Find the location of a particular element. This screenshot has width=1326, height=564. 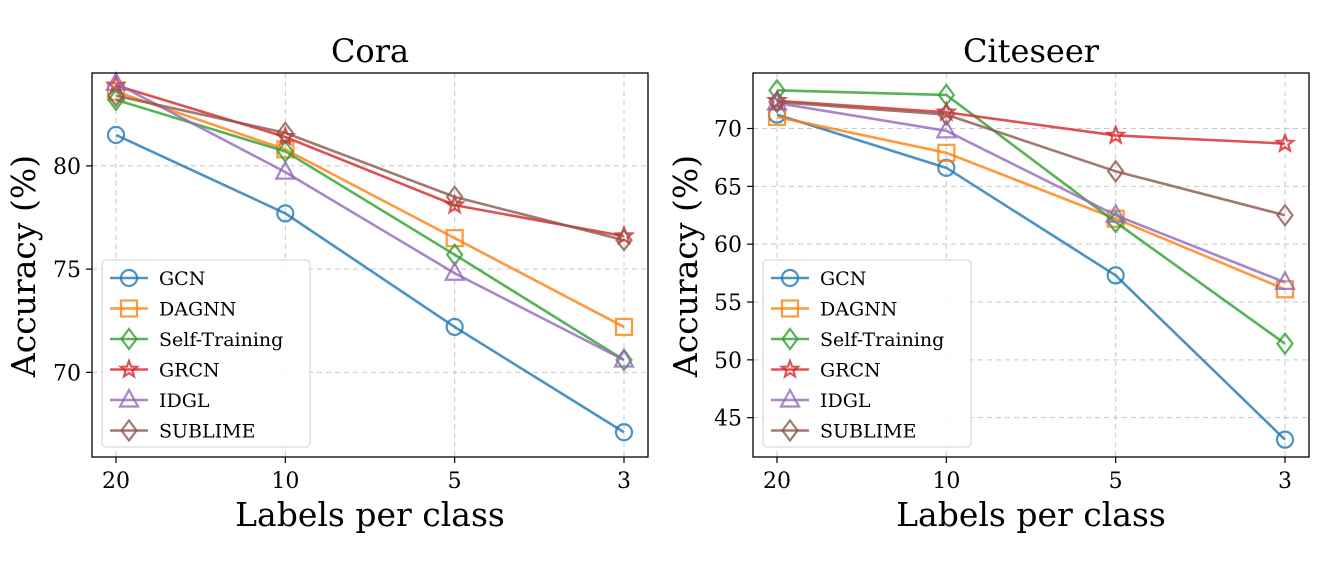

cora-grcn-line is located at coordinates (370, 161).